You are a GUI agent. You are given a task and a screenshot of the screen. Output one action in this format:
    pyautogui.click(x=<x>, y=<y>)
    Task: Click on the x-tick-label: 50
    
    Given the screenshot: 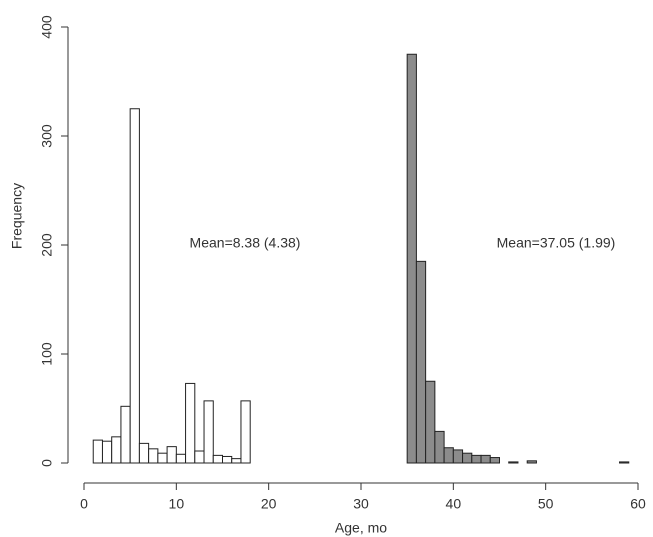 What is the action you would take?
    pyautogui.click(x=546, y=504)
    